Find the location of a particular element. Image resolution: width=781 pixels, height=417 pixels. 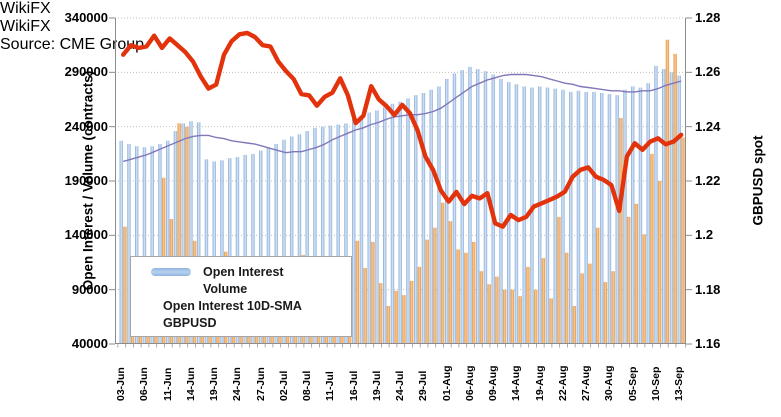

x-axis-date-label: 16-Jul is located at coordinates (353, 385).